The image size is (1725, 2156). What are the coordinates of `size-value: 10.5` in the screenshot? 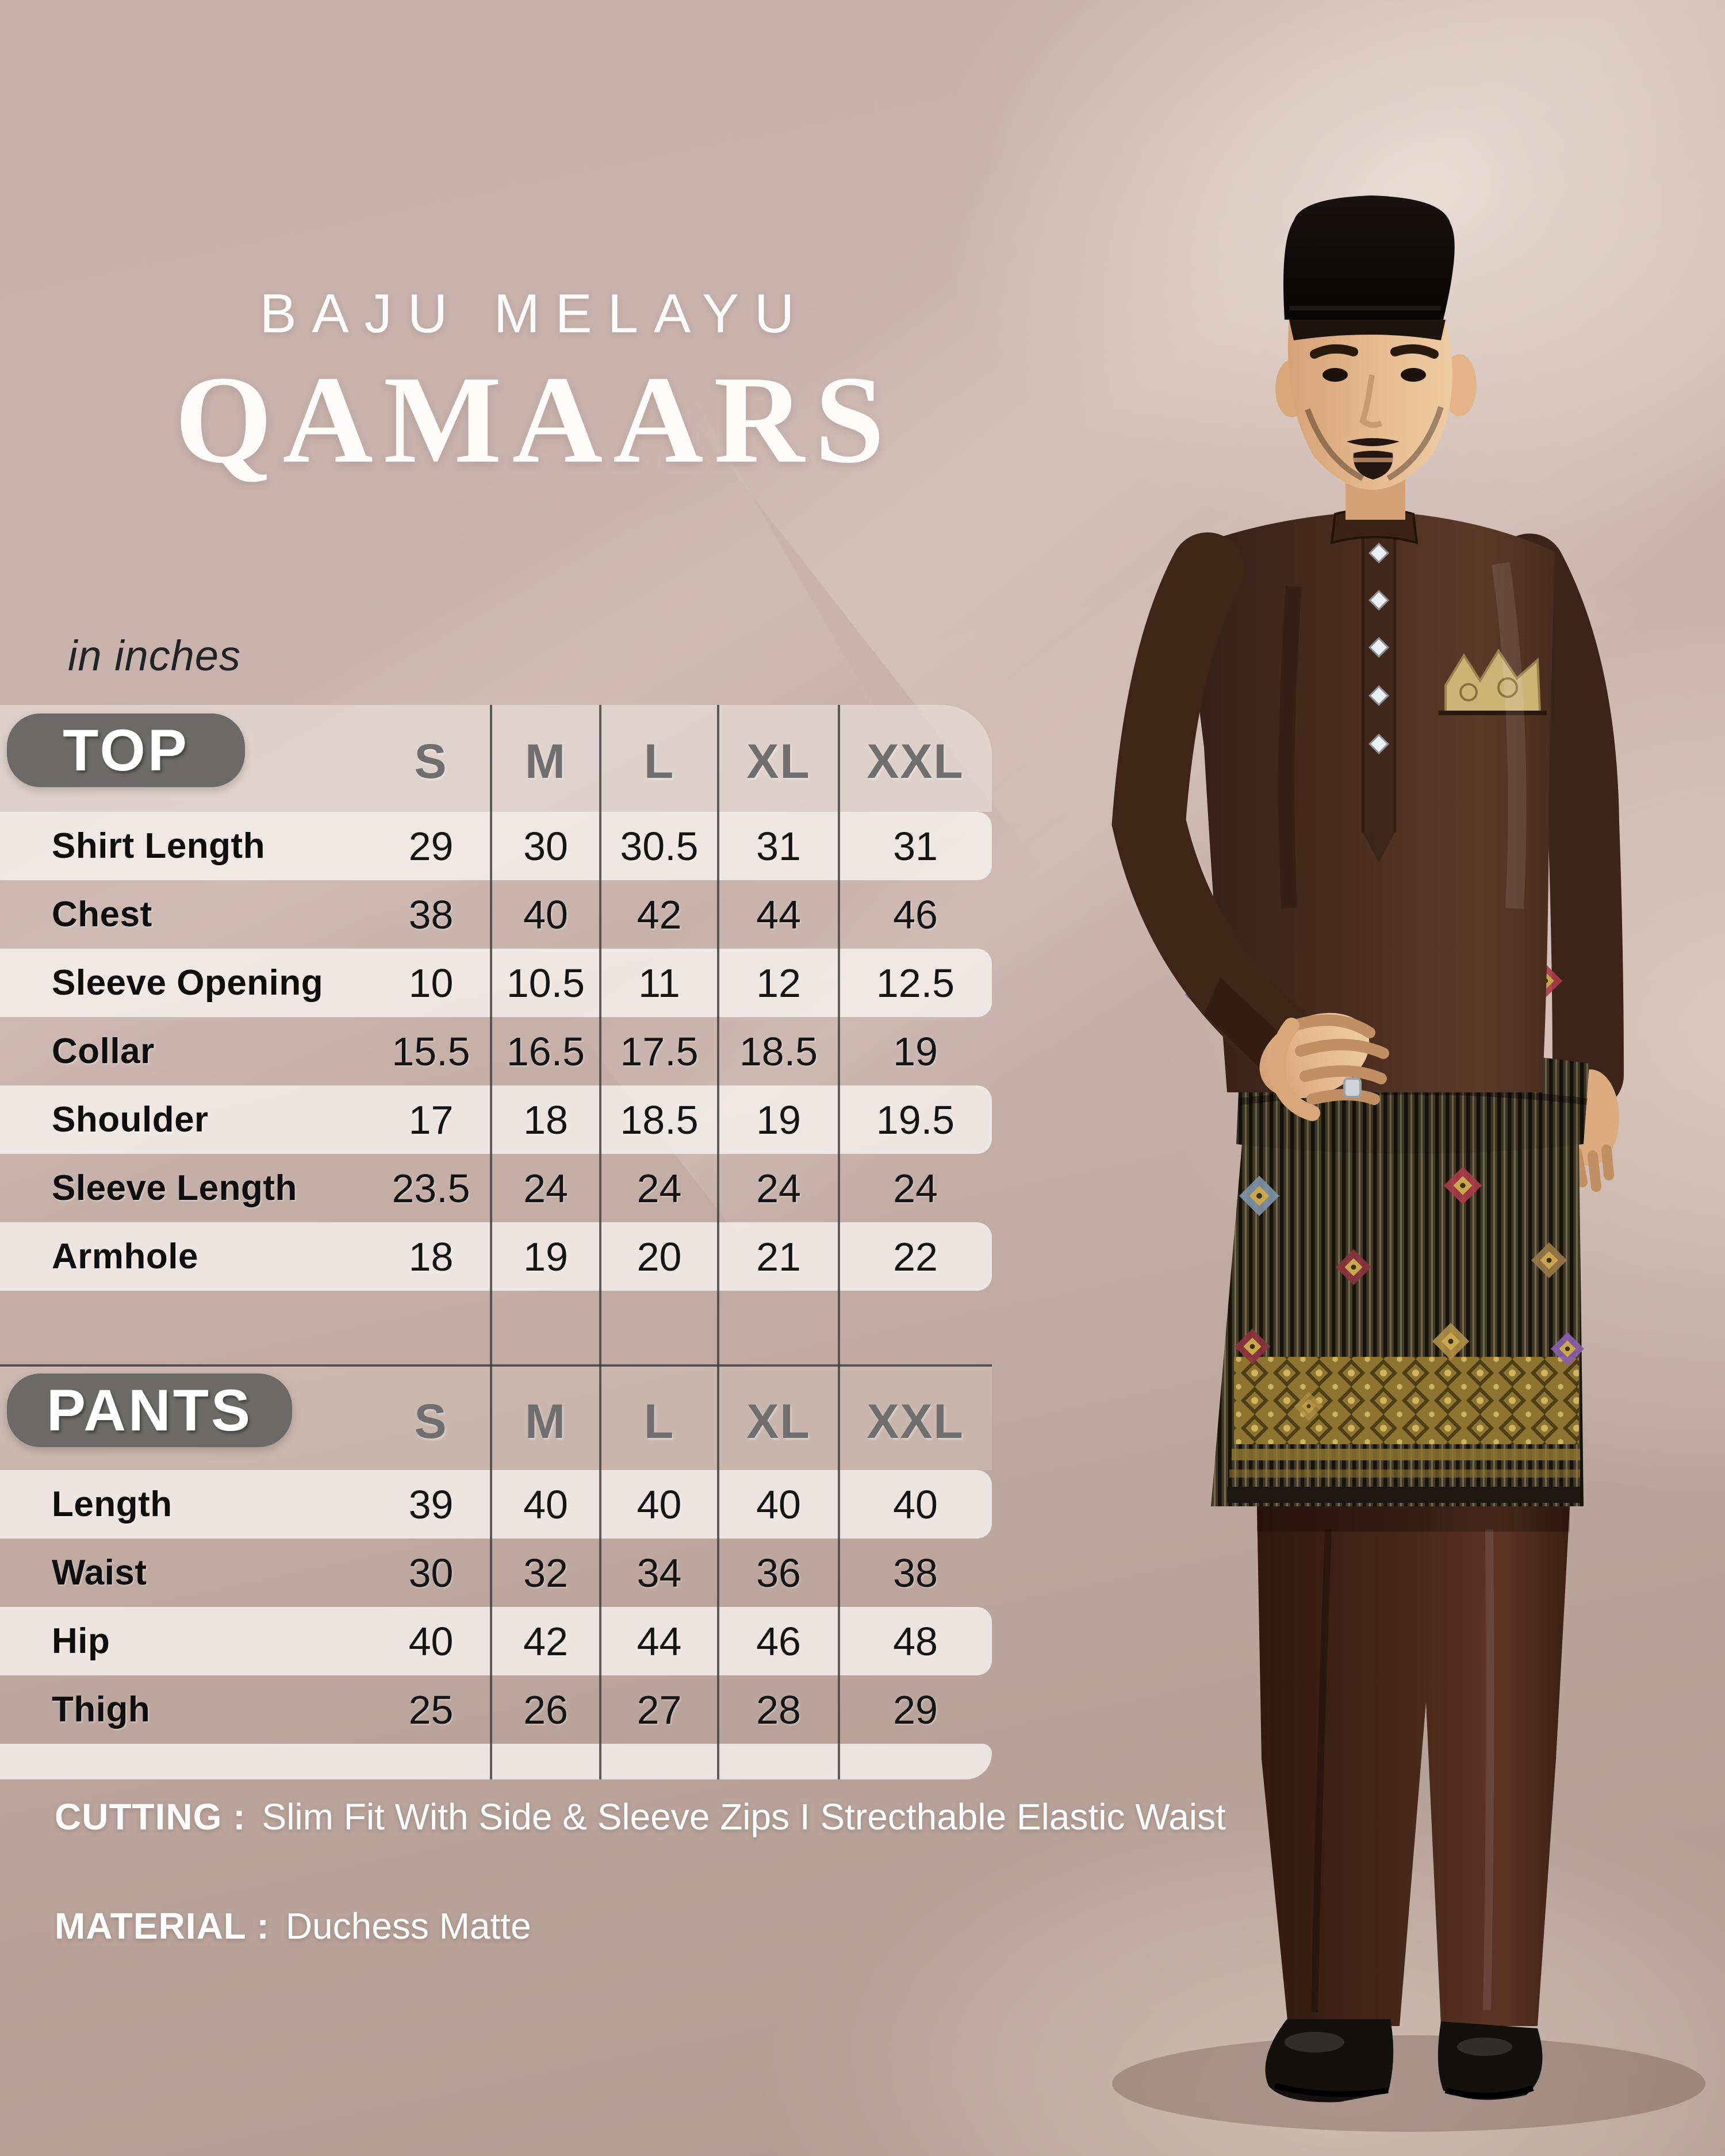 It's located at (545, 983).